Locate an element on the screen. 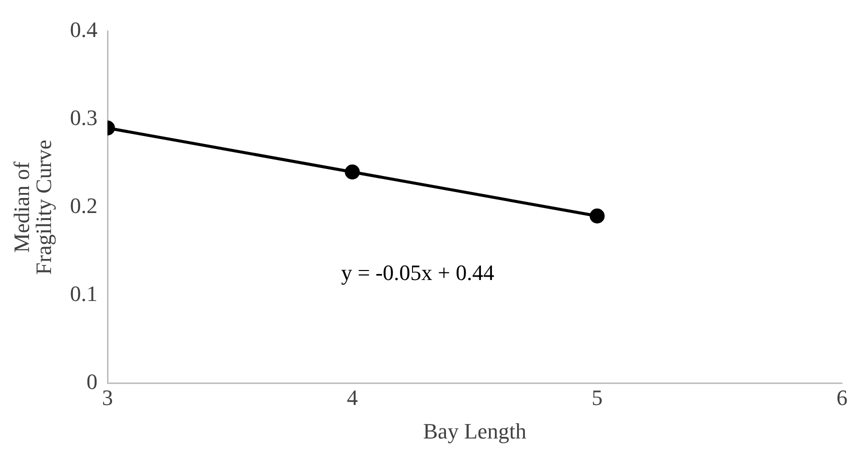 The height and width of the screenshot is (458, 864). y-tick-label: 0.3 is located at coordinates (84, 117).